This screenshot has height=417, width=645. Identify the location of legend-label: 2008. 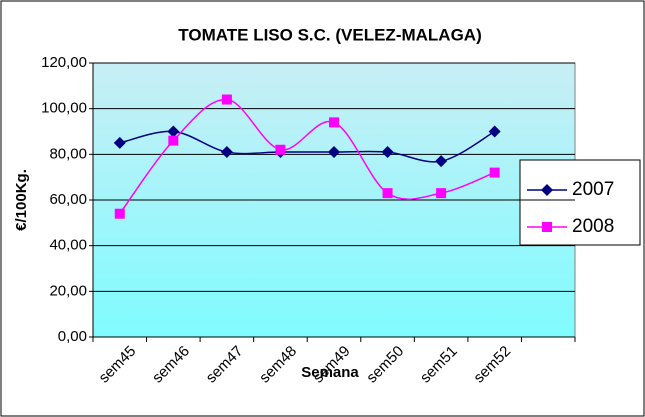
(593, 226).